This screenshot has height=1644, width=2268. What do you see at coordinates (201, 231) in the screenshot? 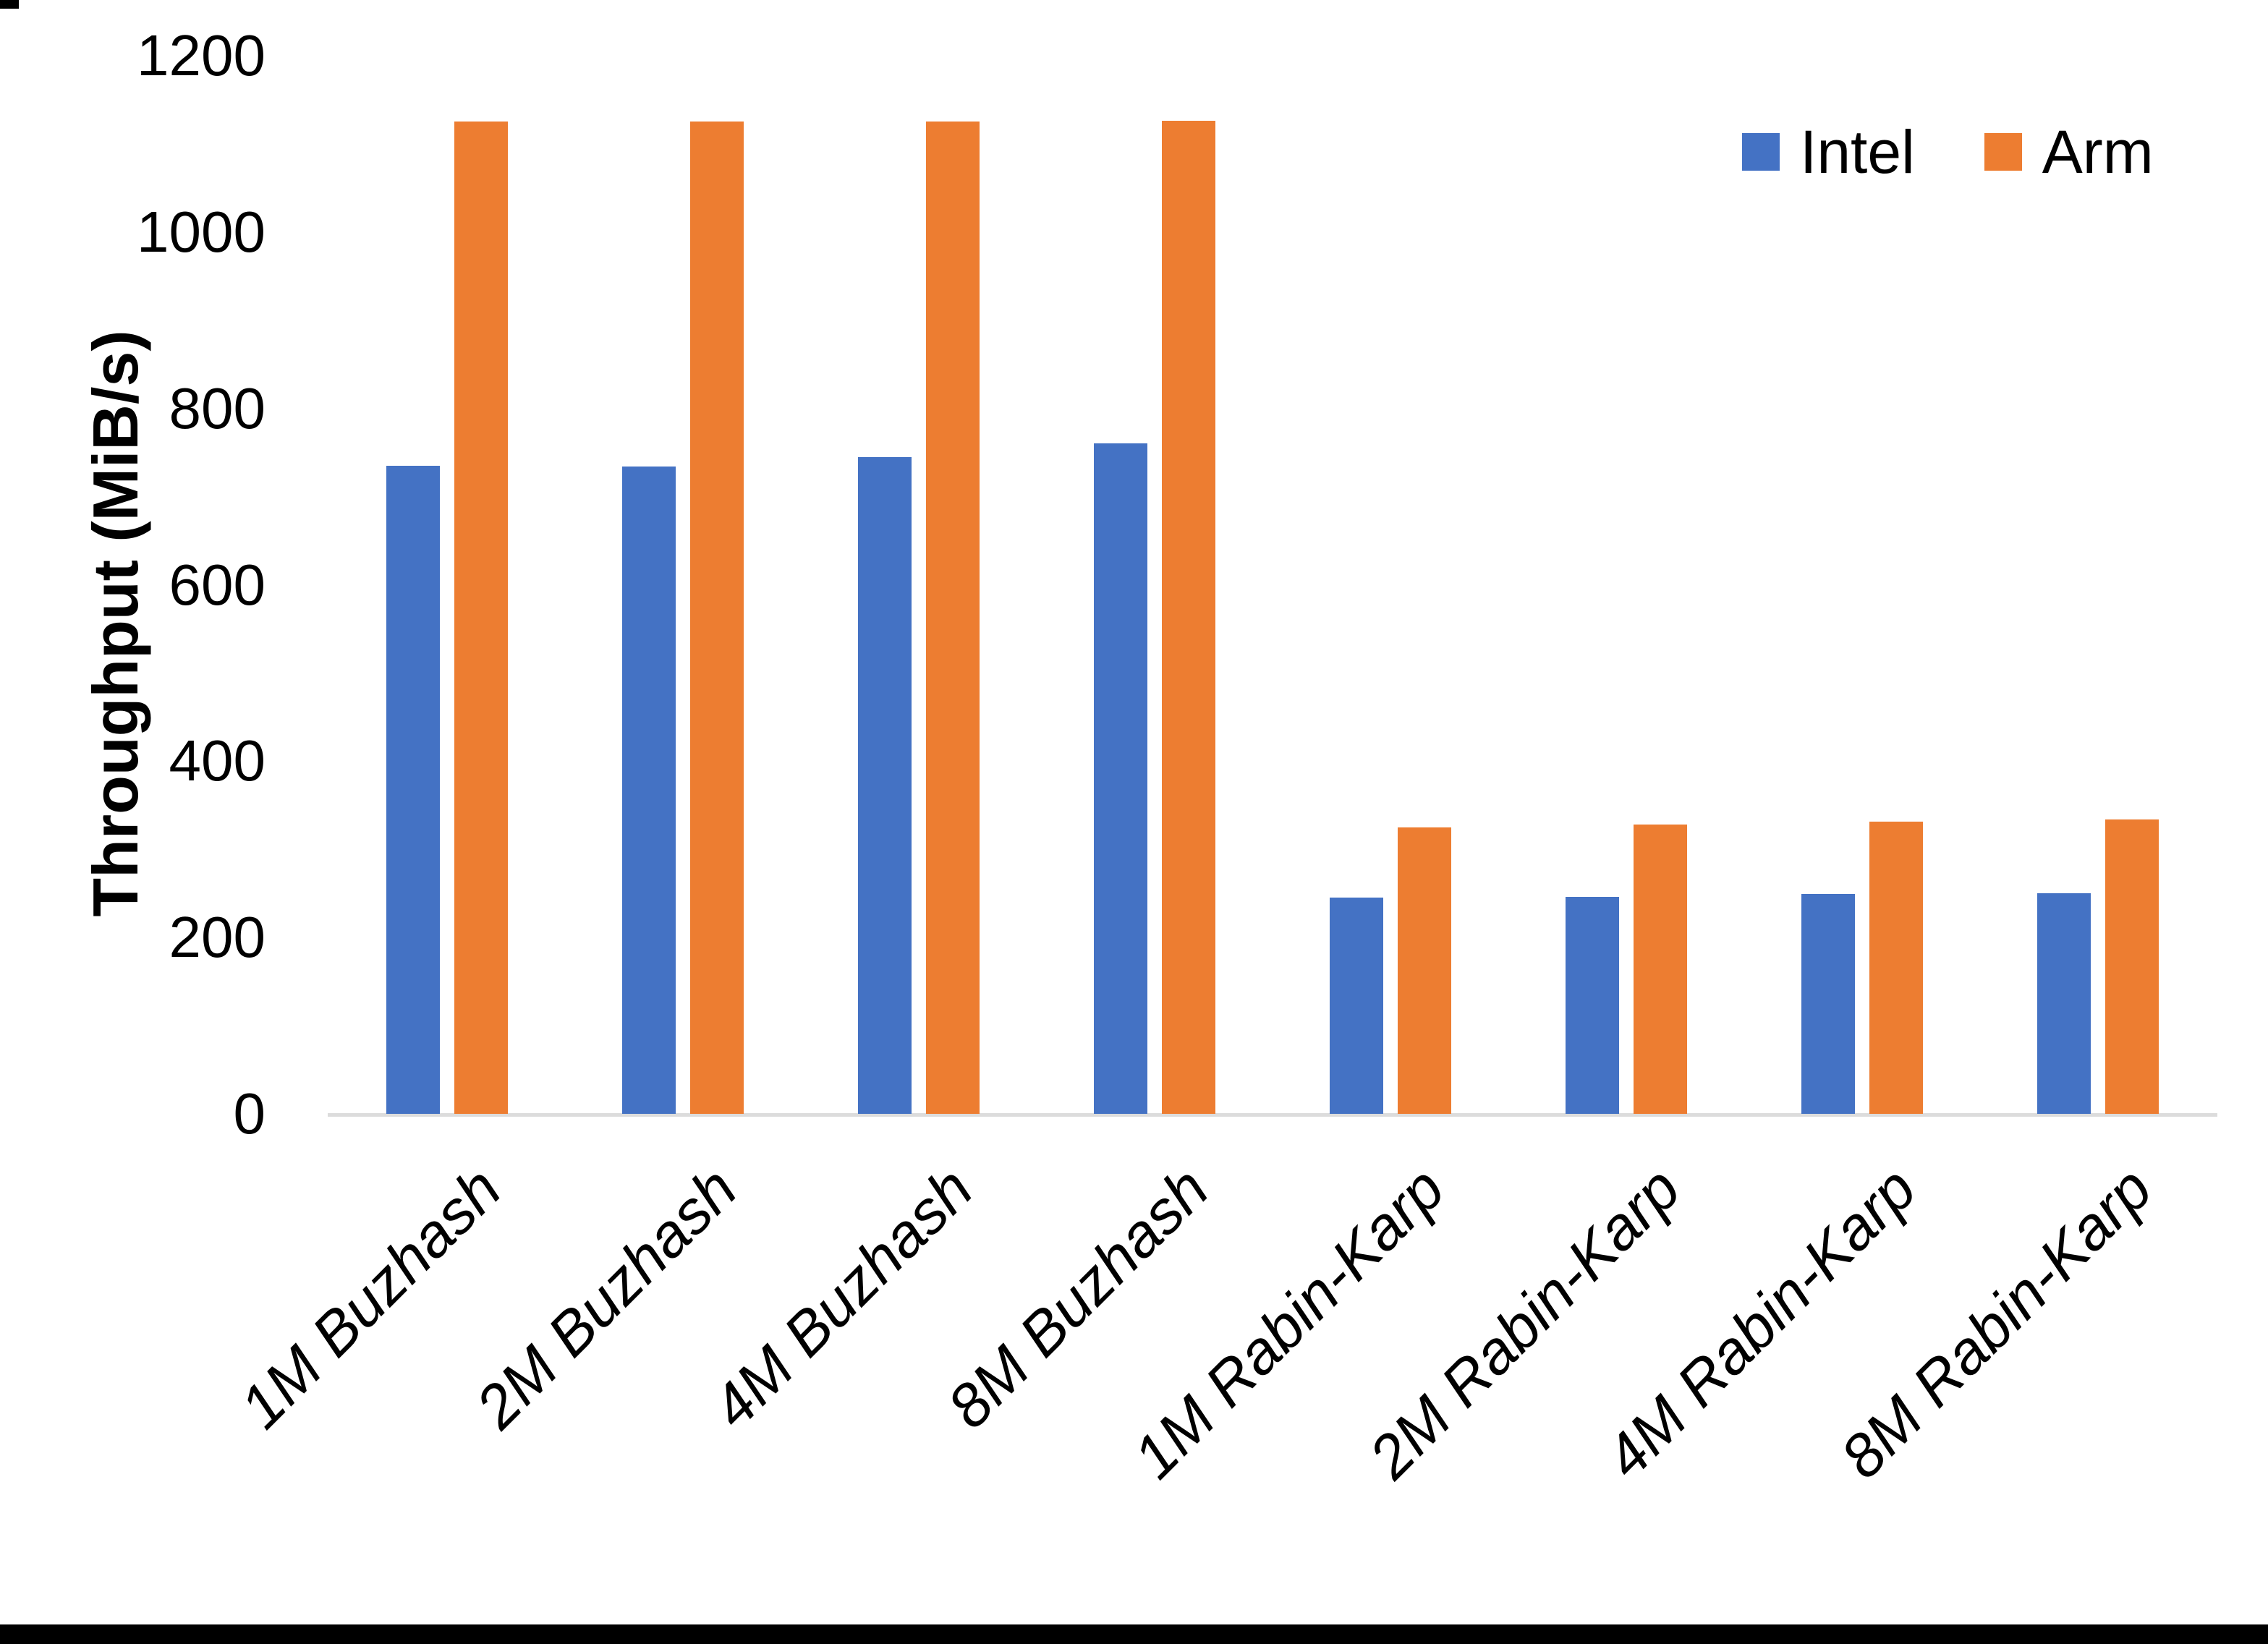
I see `y-tick-label: 1000` at bounding box center [201, 231].